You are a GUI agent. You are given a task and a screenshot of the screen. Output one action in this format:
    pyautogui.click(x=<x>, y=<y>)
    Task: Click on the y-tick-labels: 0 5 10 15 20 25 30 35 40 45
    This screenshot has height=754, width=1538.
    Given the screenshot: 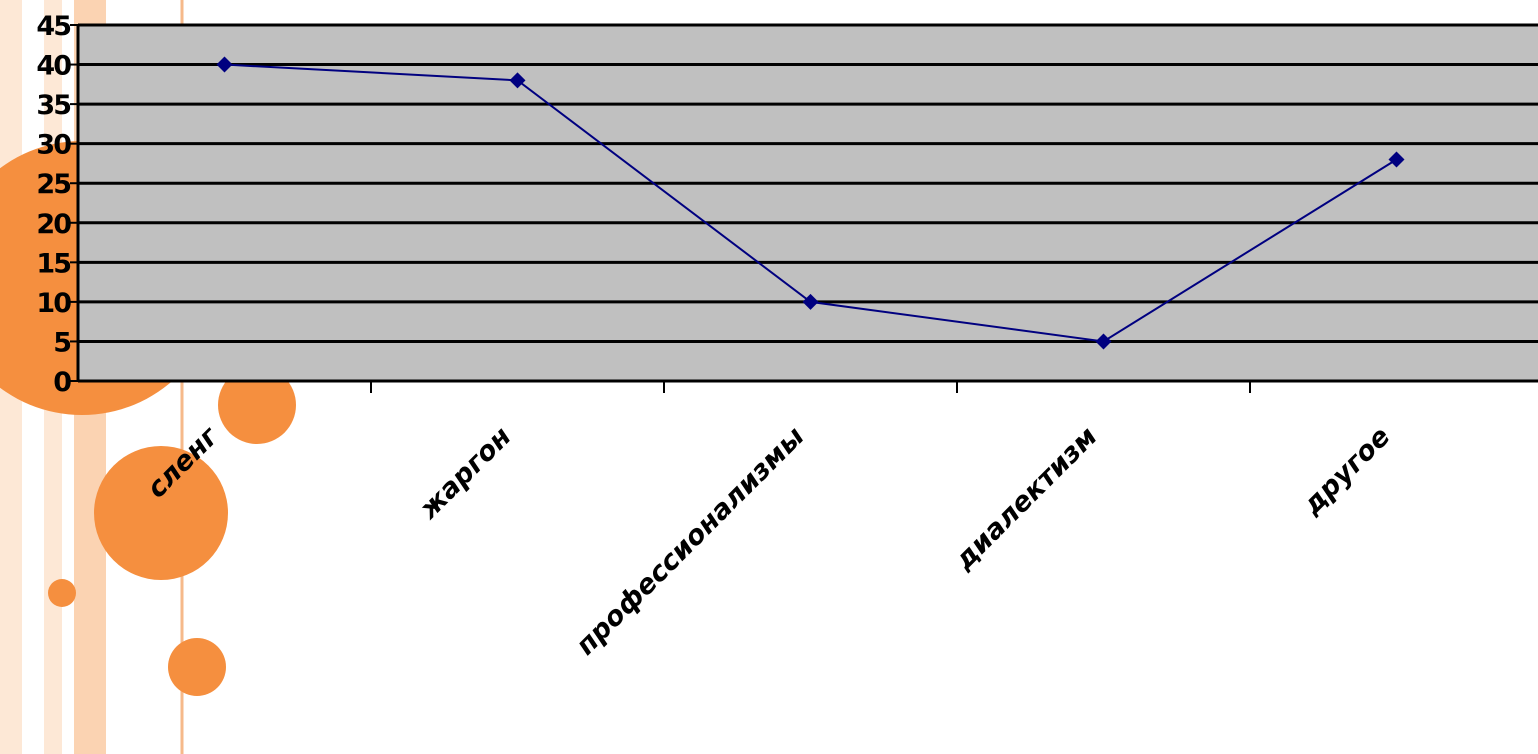 What is the action you would take?
    pyautogui.click(x=57, y=204)
    